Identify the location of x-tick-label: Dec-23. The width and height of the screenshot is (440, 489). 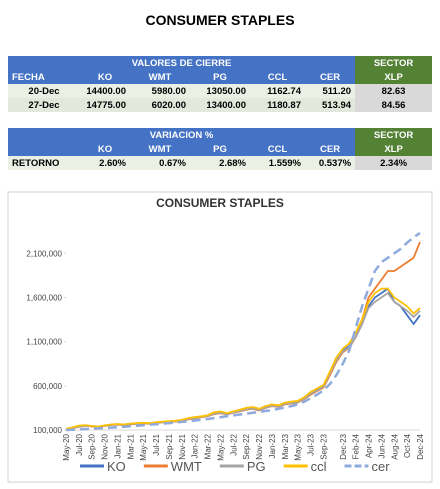
(343, 446).